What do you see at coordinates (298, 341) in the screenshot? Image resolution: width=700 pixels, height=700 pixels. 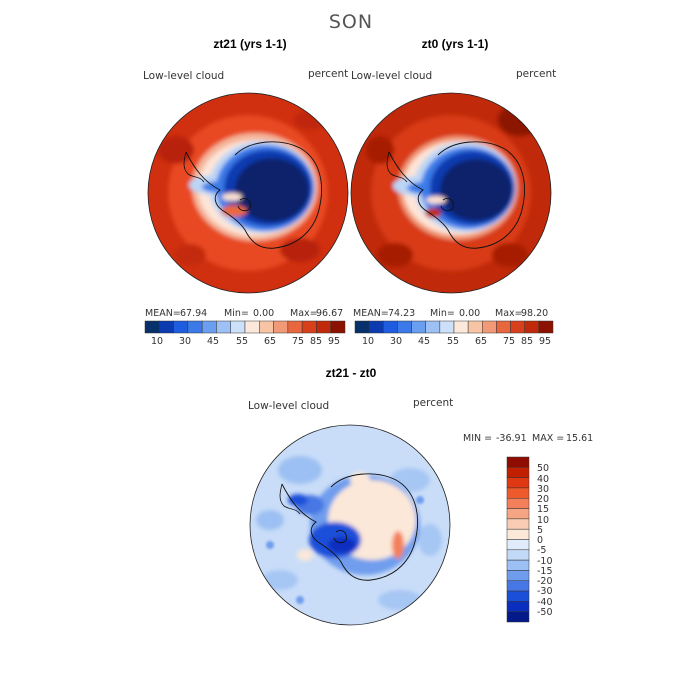 I see `colorbar-tick: 75` at bounding box center [298, 341].